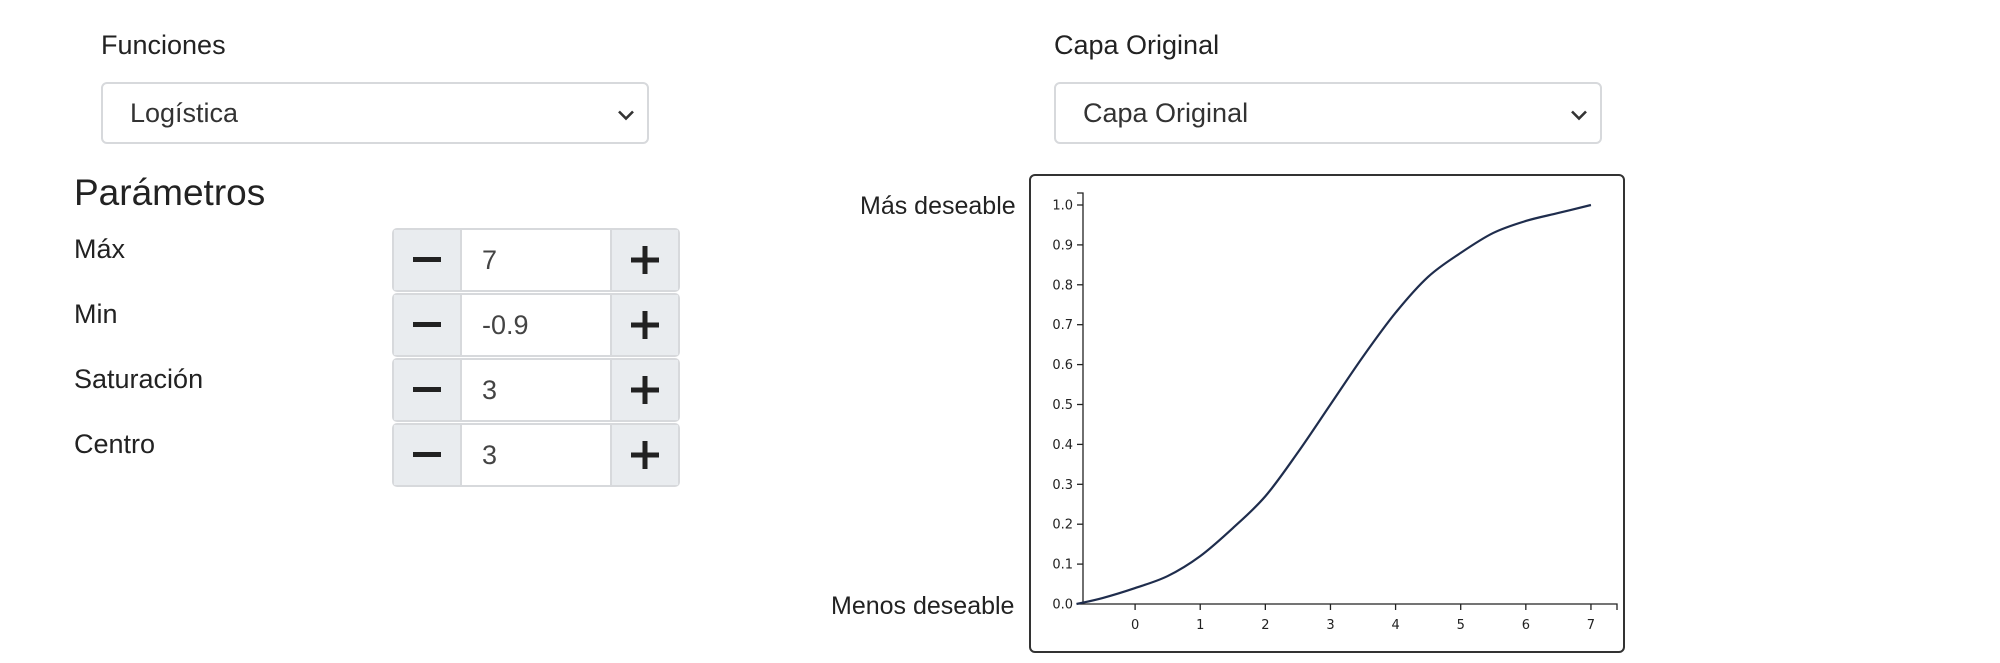  I want to click on y-tick-label: 0.7, so click(1062, 325).